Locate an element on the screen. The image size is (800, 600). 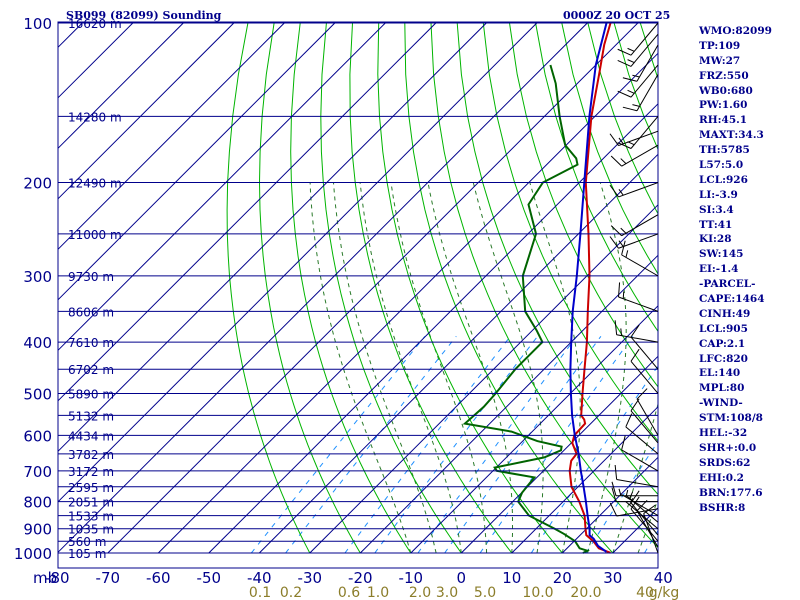
pressure-tick-label: 200 is located at coordinates (37, 184).